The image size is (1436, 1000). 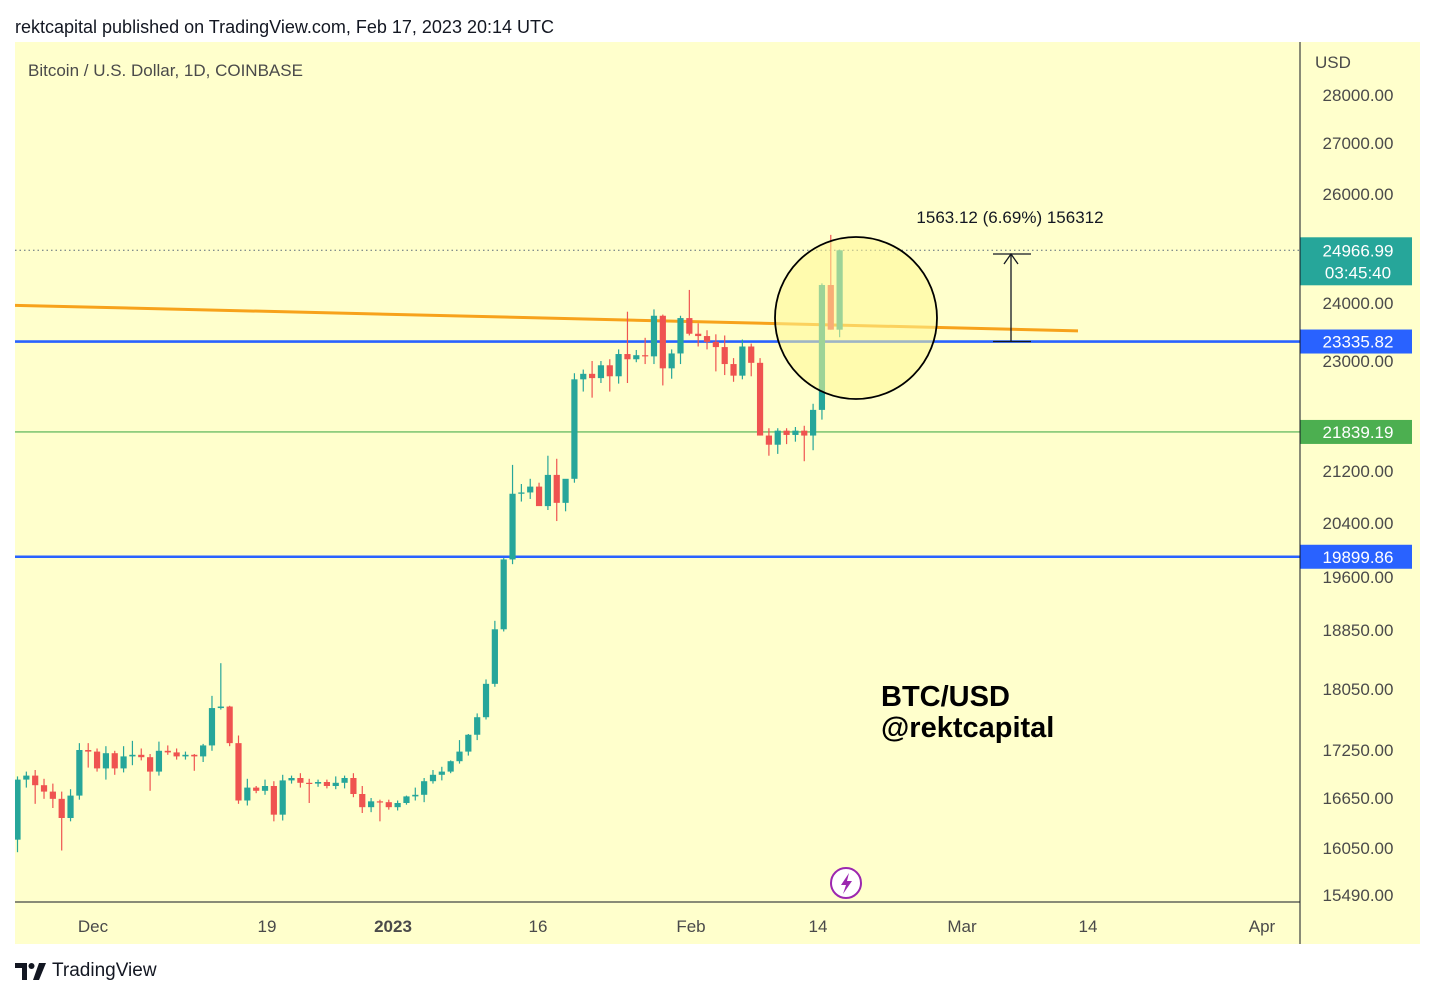 What do you see at coordinates (846, 883) in the screenshot?
I see `lightning-icon` at bounding box center [846, 883].